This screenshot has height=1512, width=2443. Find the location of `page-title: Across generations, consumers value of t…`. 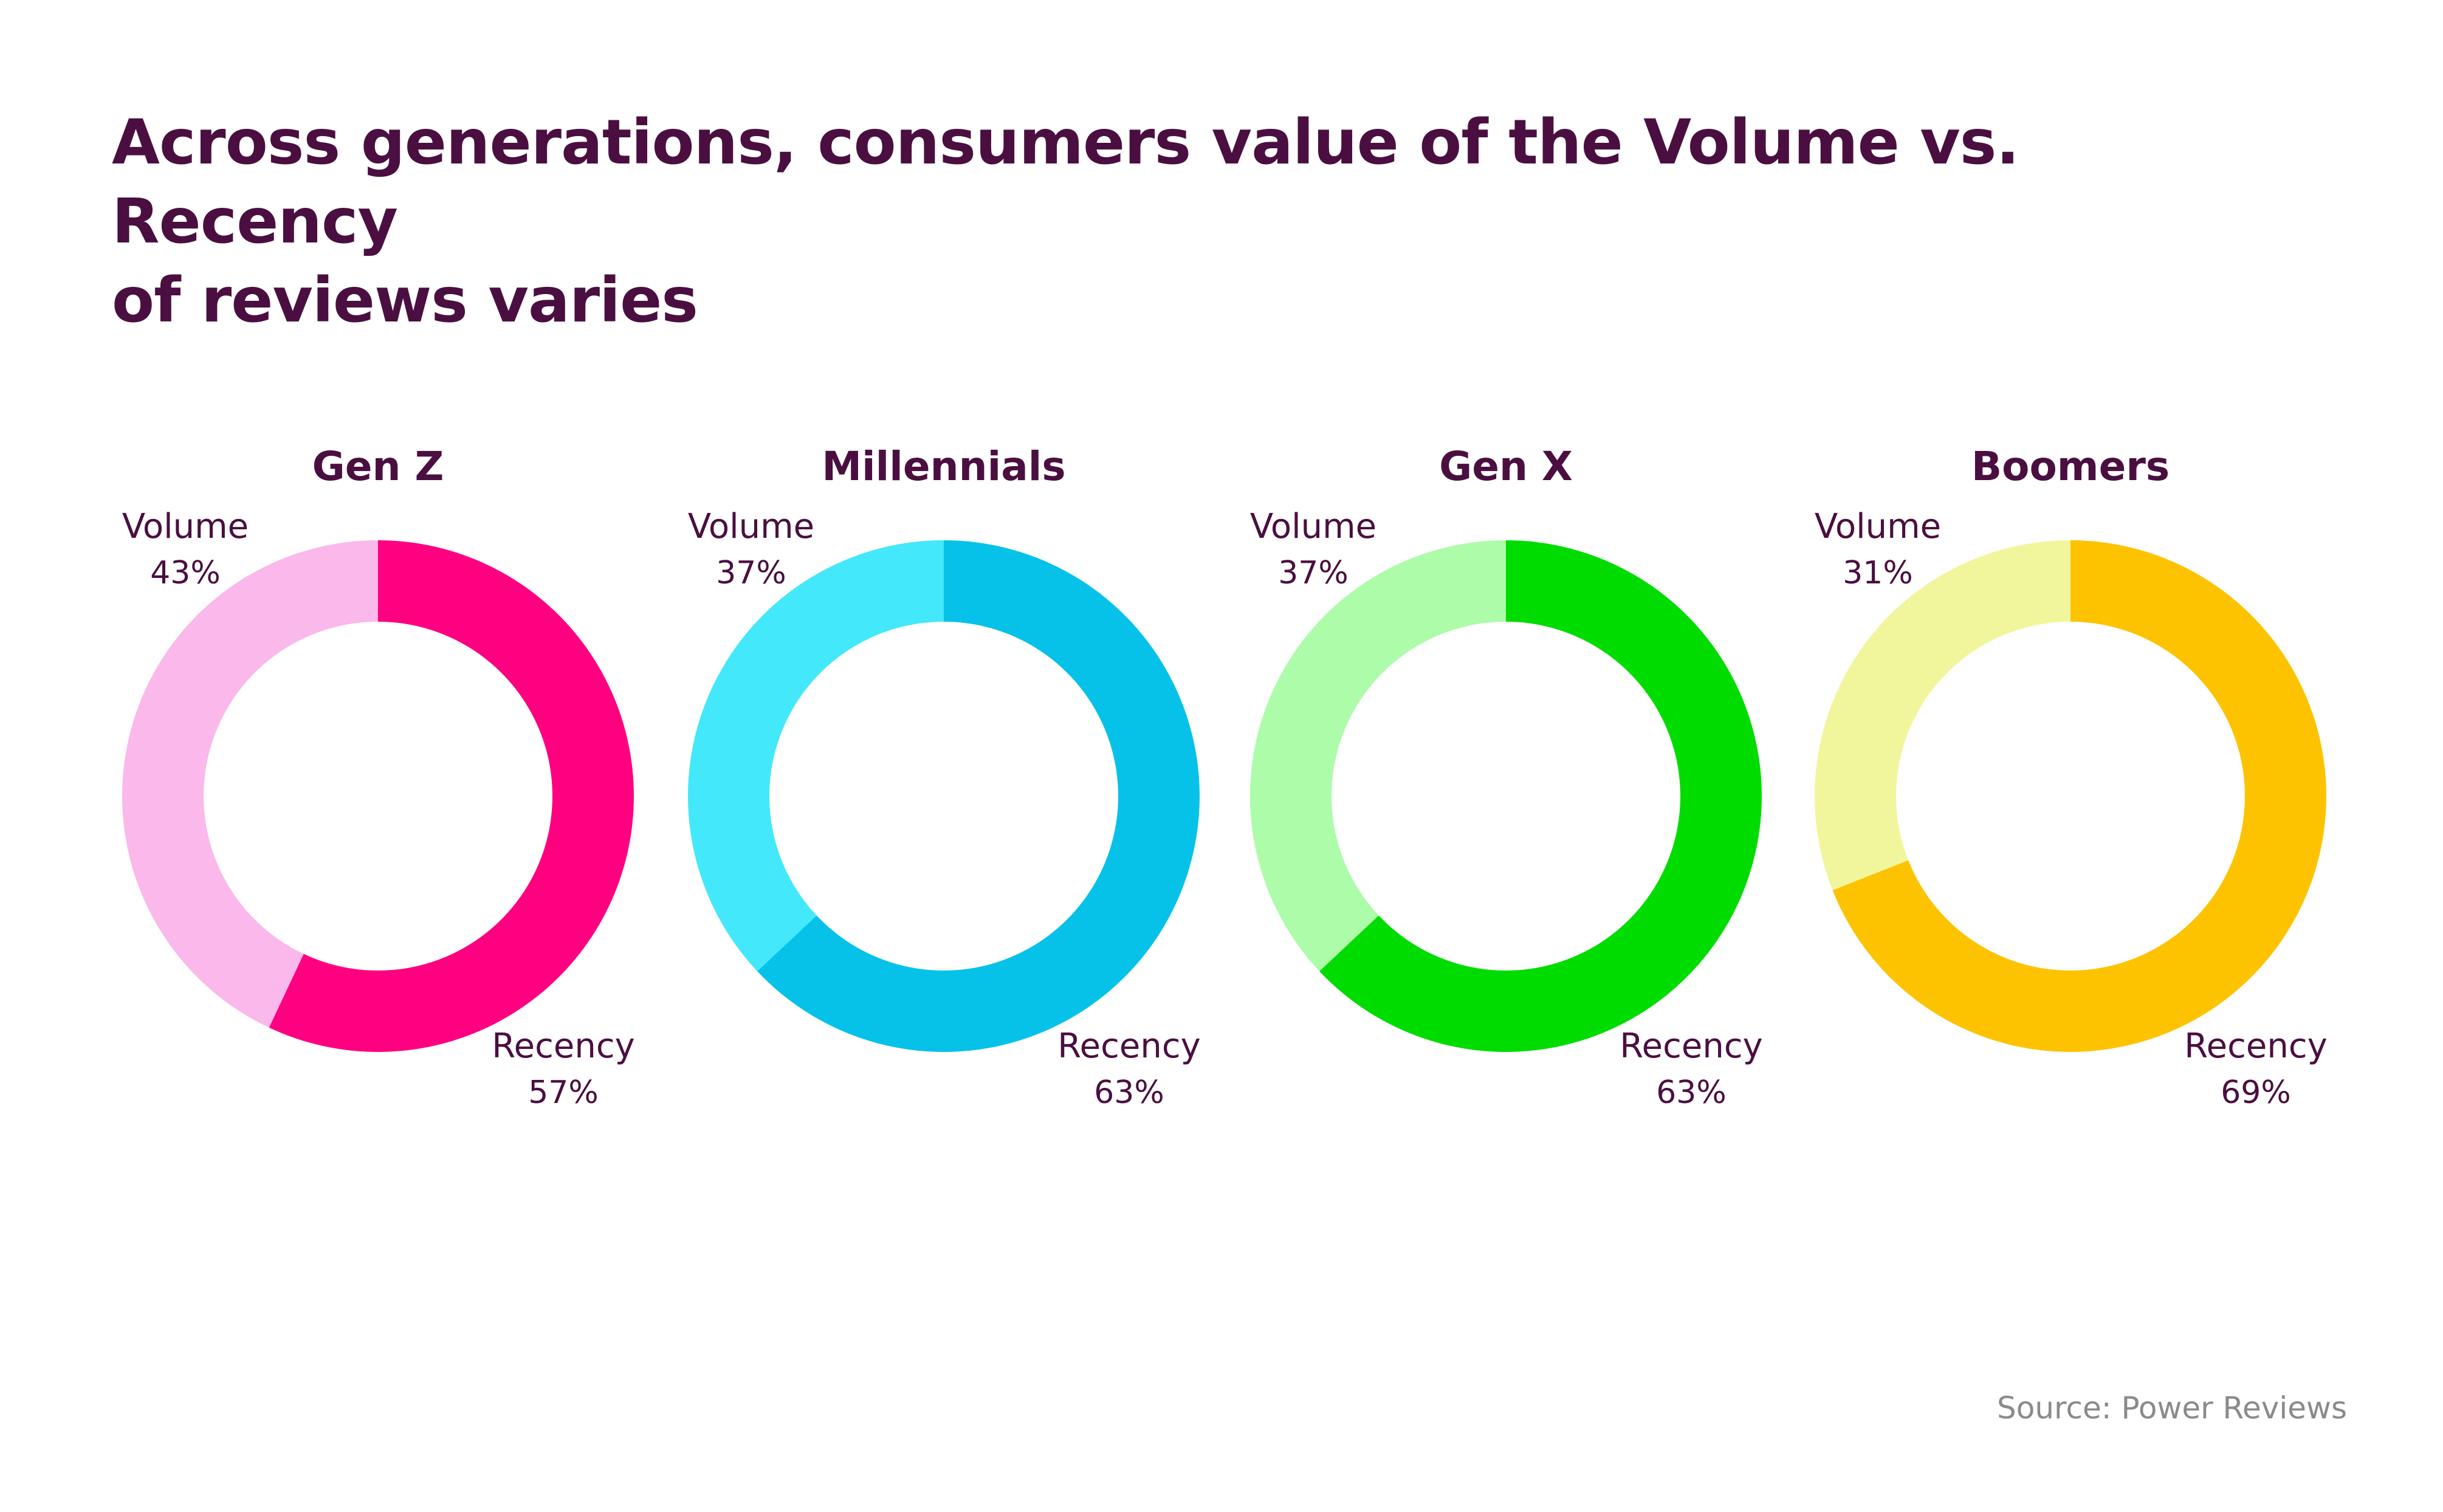

page-title: Across generations, consumers value of t… is located at coordinates (1206, 222).